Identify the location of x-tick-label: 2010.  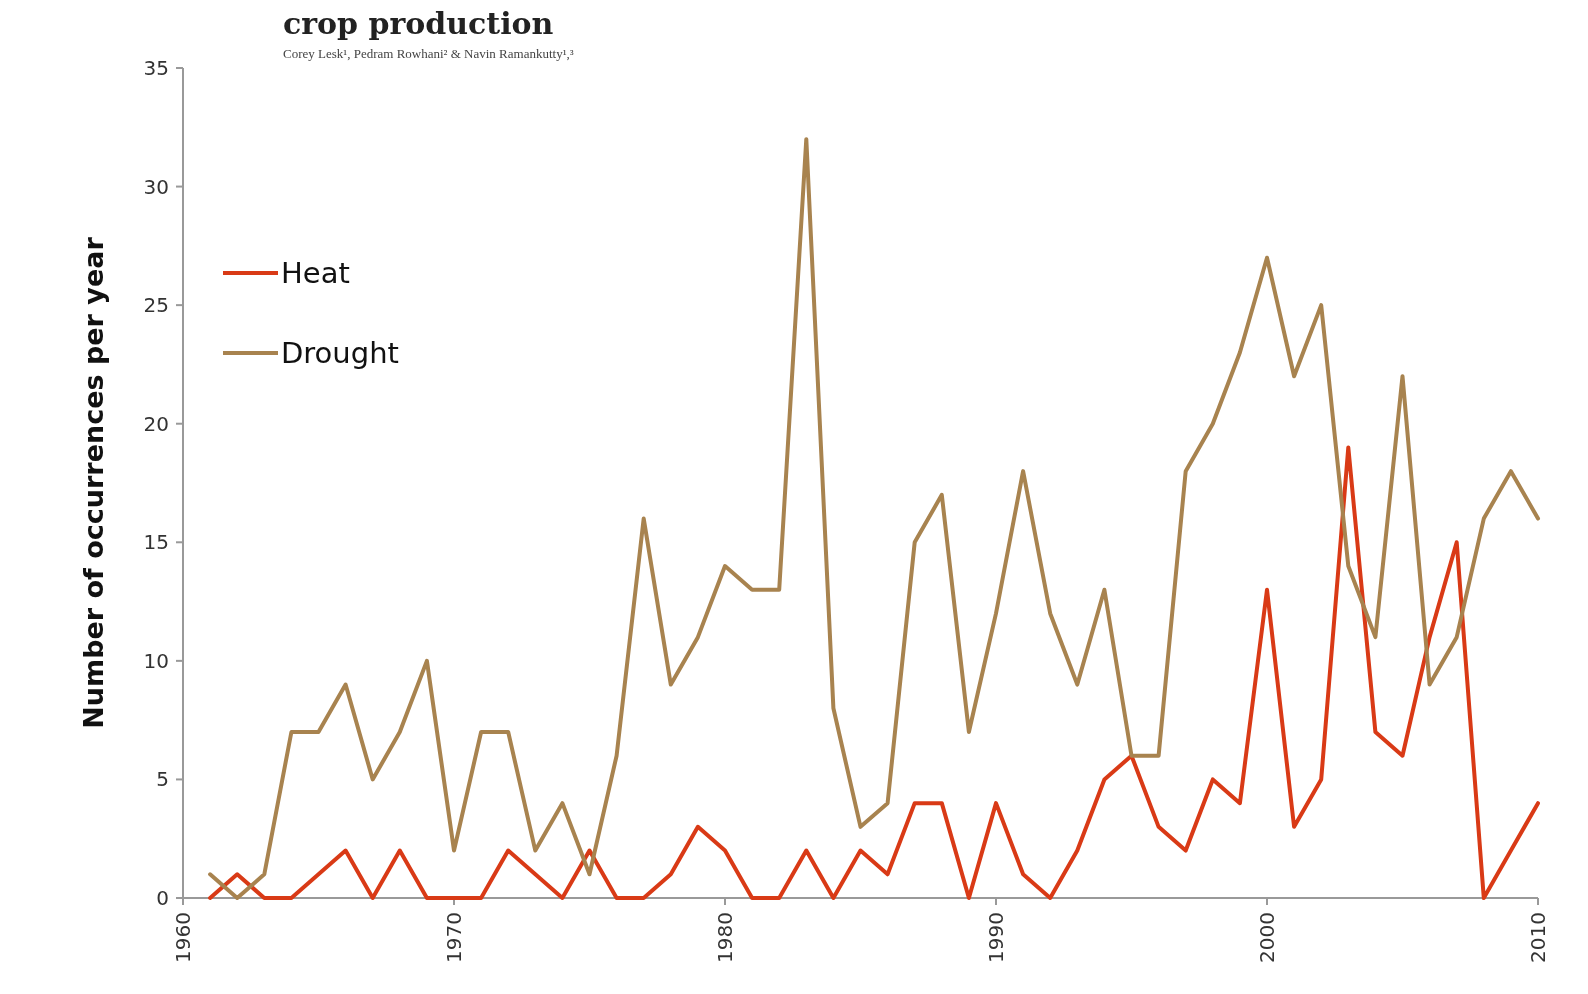
(1538, 937).